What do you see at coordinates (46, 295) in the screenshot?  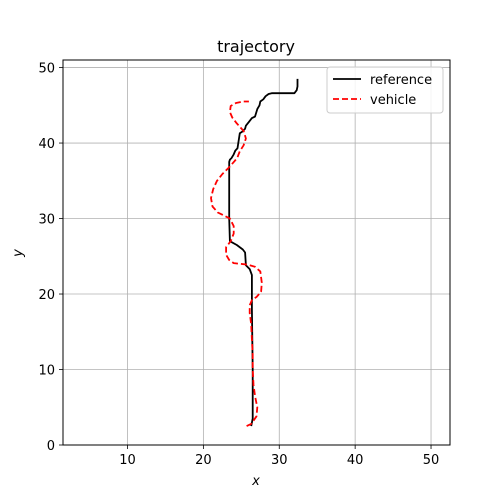 I see `y-tick-label: 20` at bounding box center [46, 295].